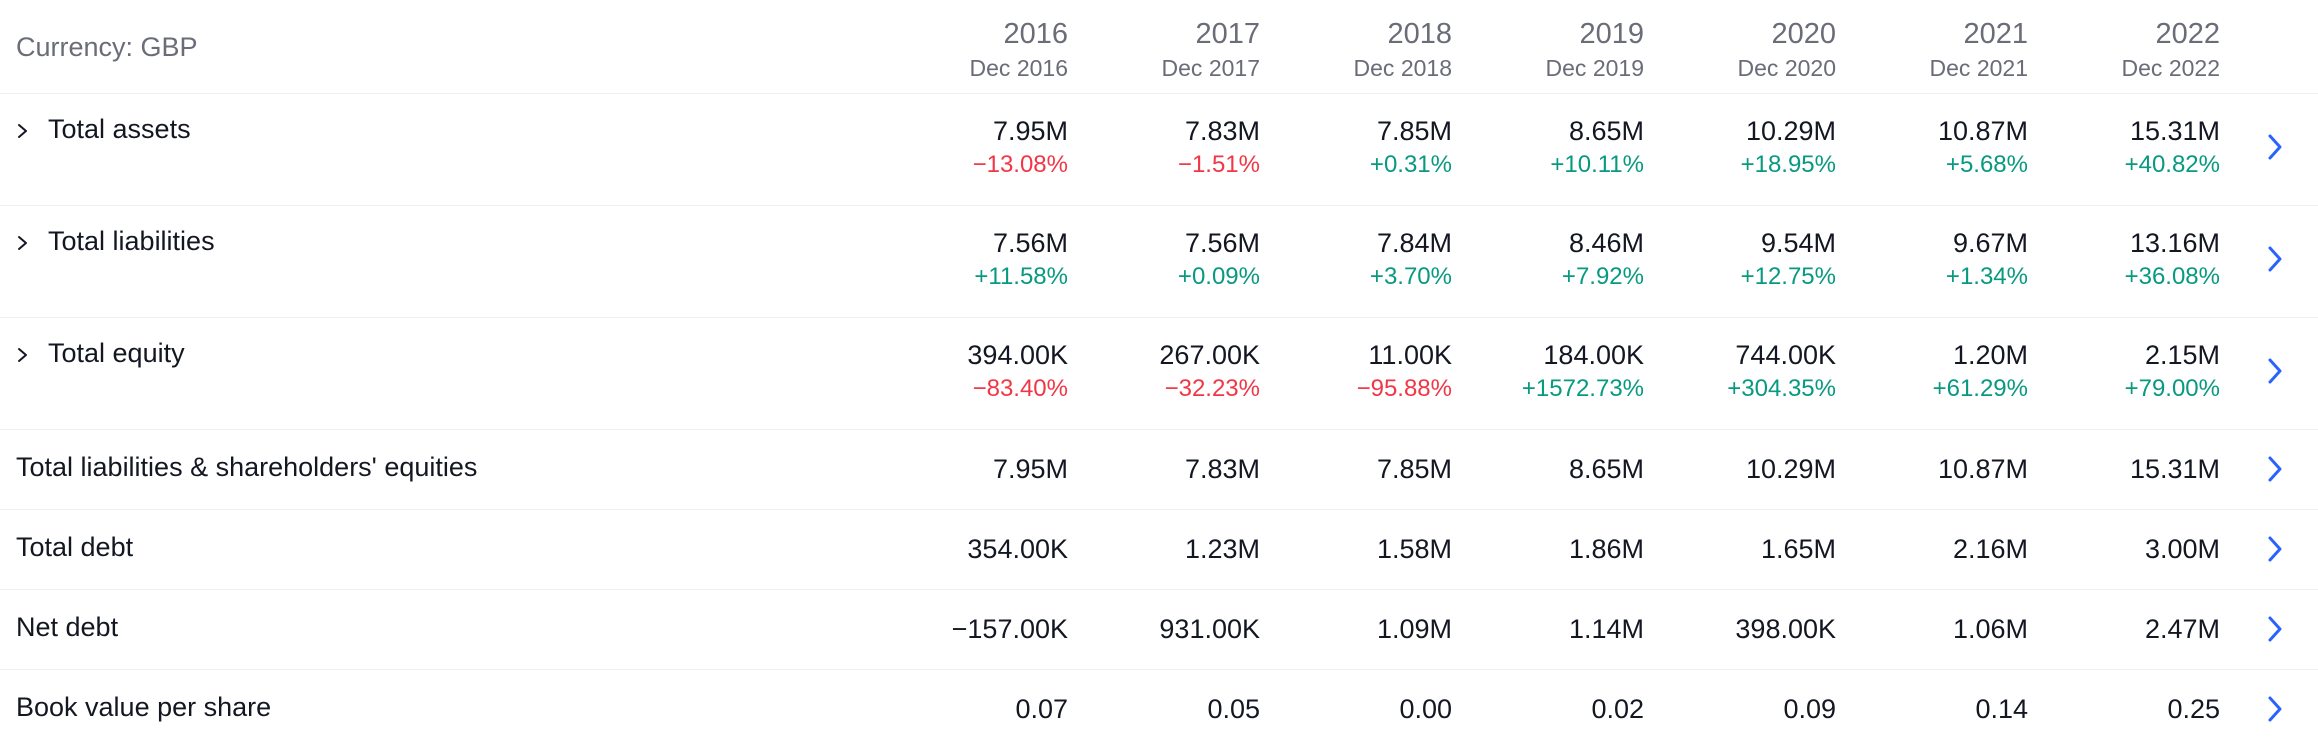 This screenshot has height=754, width=2318. What do you see at coordinates (1218, 276) in the screenshot?
I see `change-percent: +0.09%` at bounding box center [1218, 276].